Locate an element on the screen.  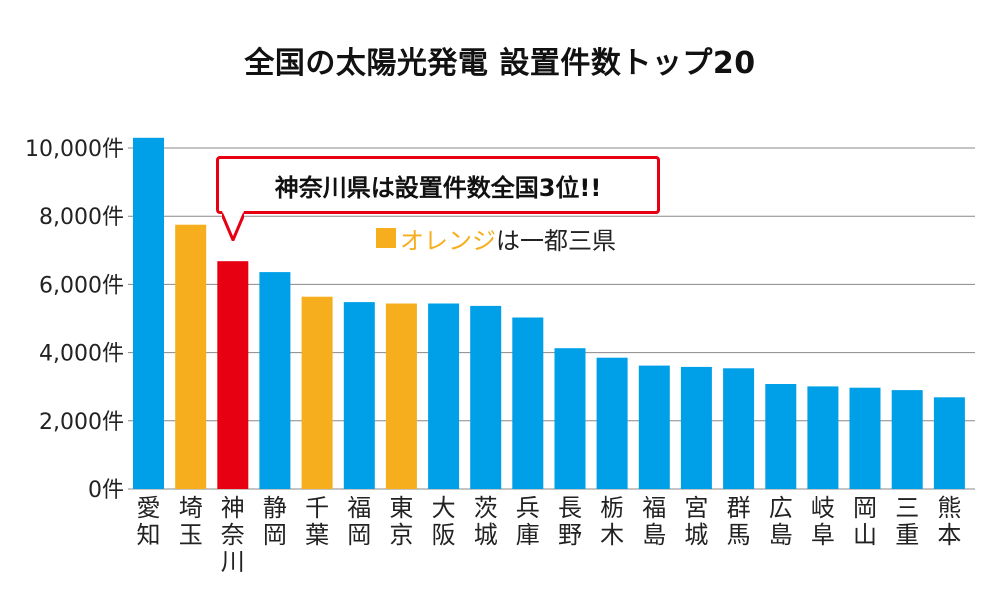
legend-label: オレンジ is located at coordinates (448, 240).